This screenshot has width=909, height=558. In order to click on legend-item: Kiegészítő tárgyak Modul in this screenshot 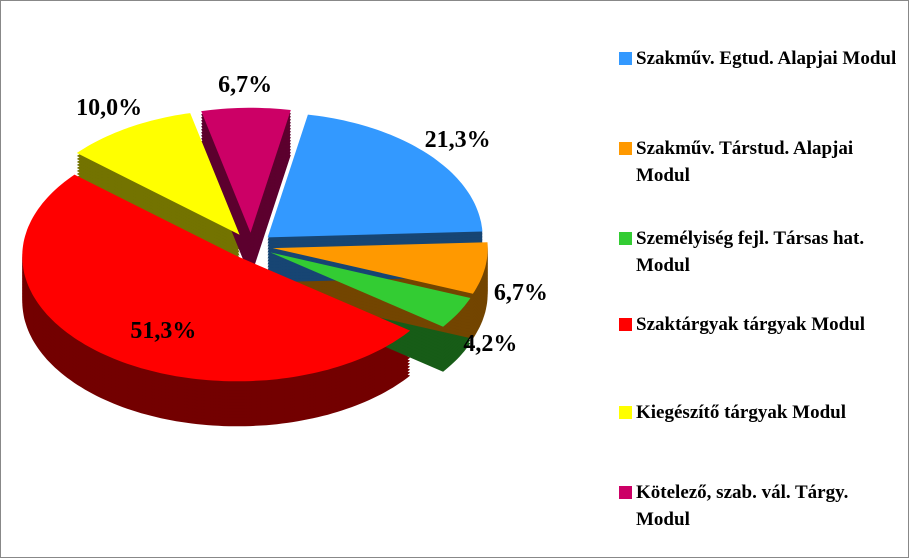, I will do `click(763, 412)`.